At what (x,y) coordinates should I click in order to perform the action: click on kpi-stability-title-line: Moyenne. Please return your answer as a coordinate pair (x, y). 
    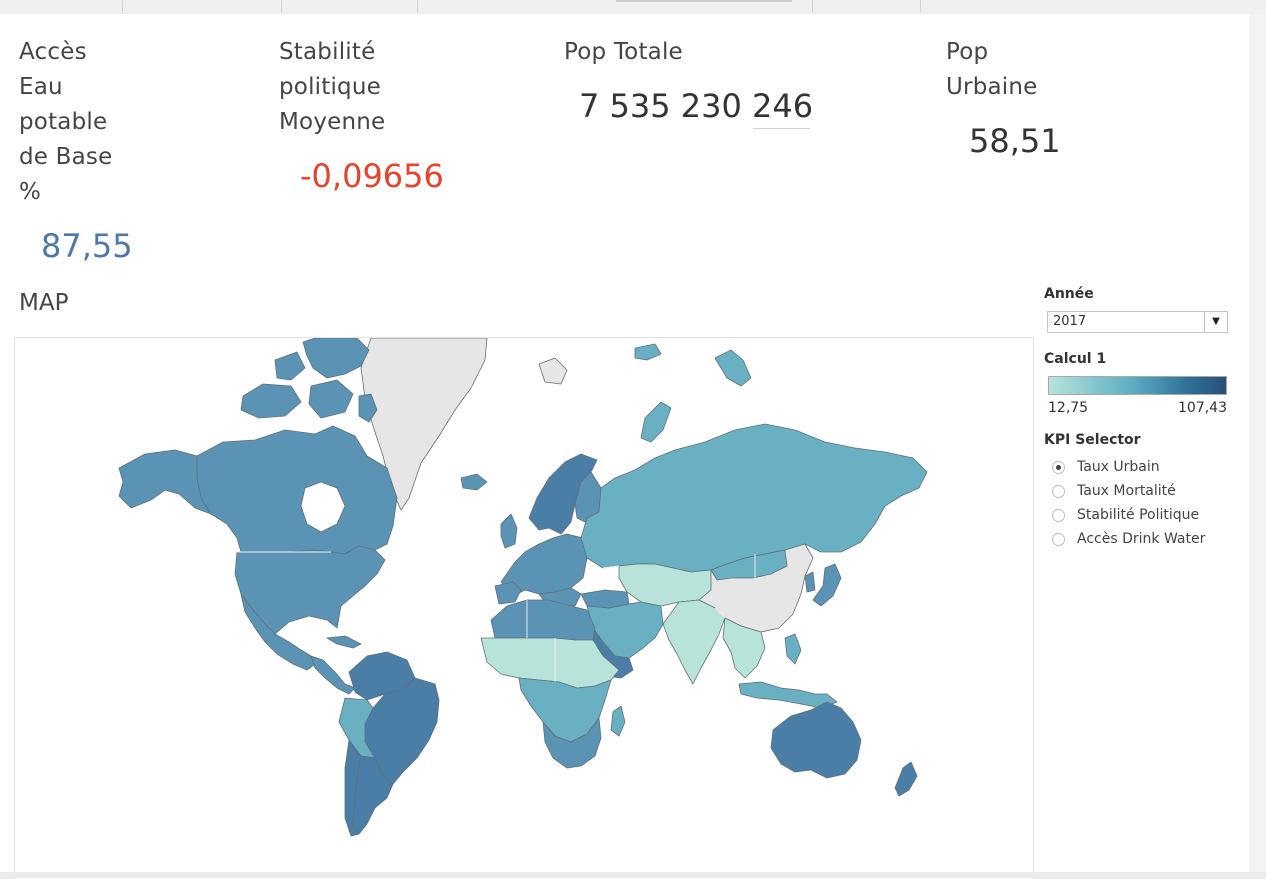
    Looking at the image, I should click on (332, 122).